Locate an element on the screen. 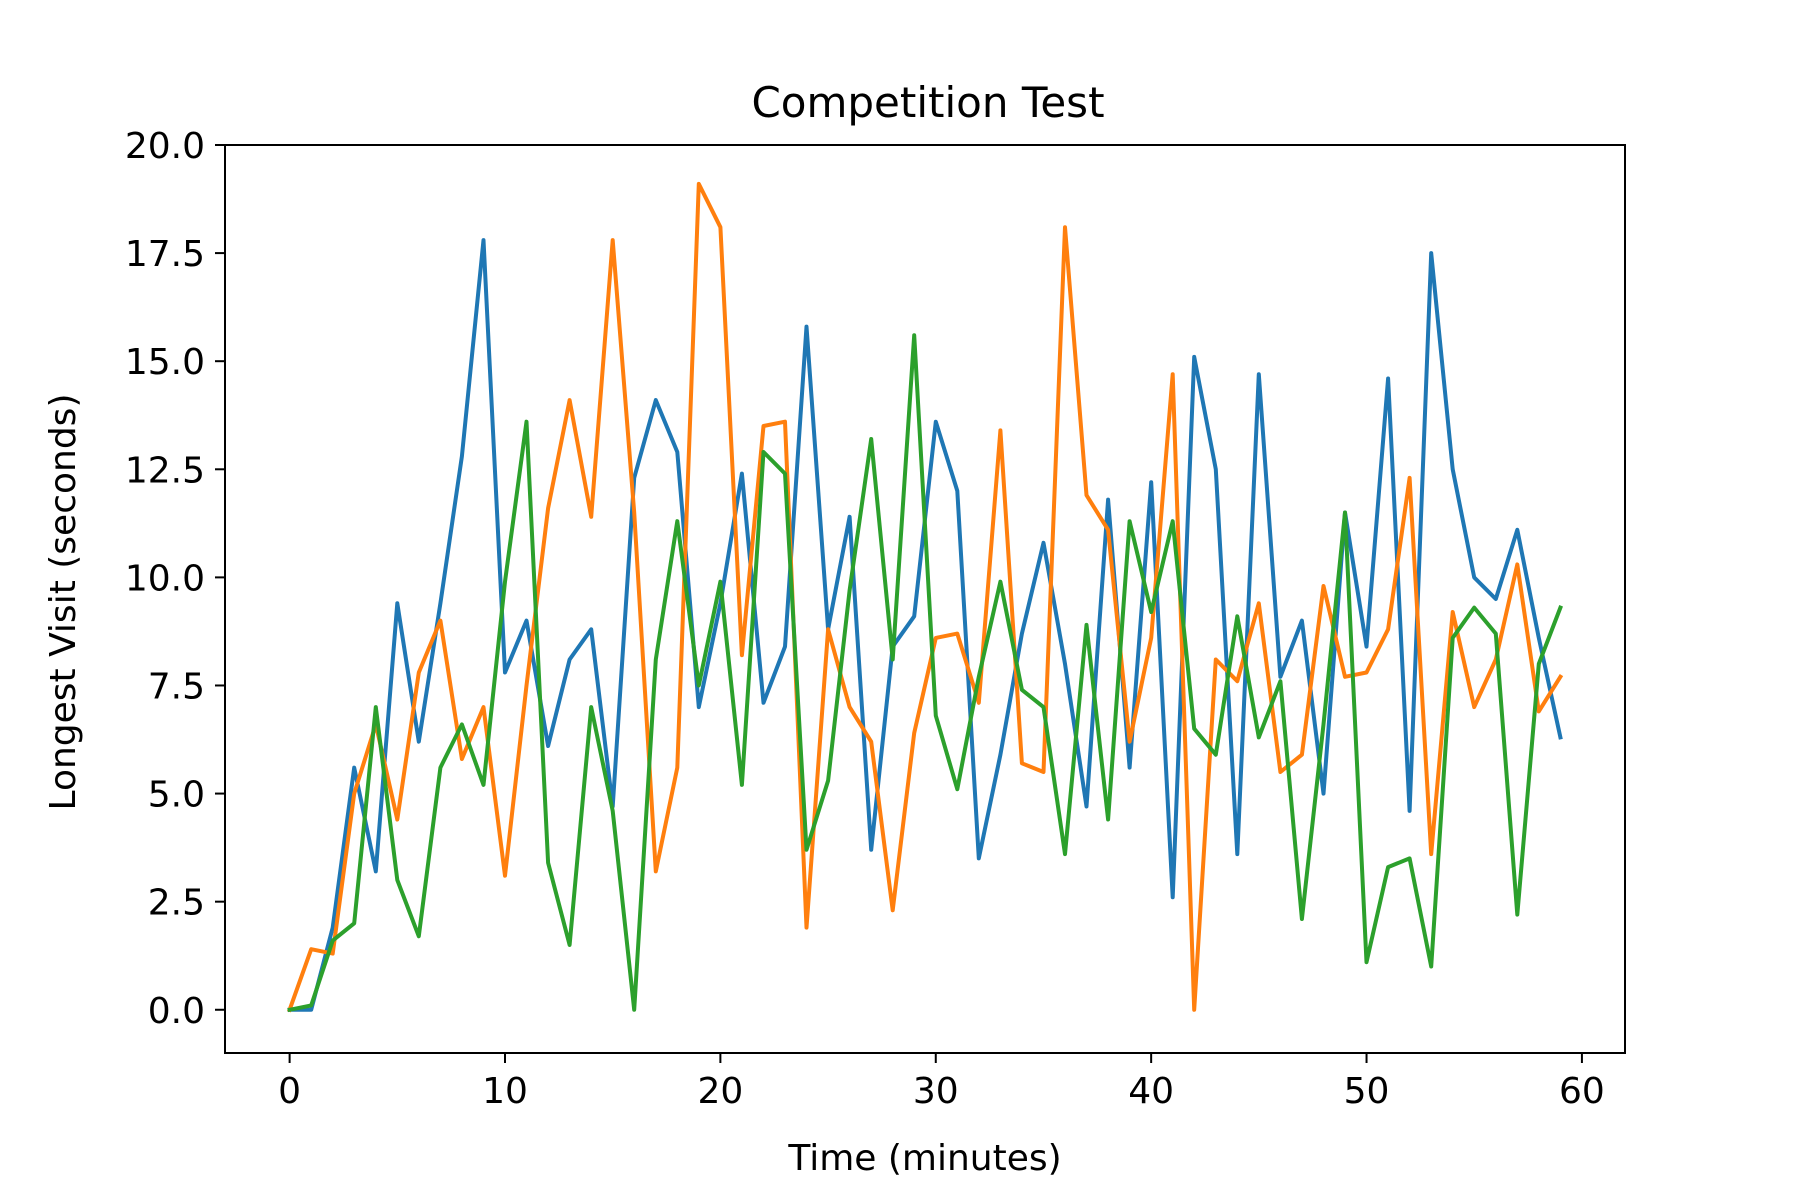 The image size is (1800, 1204). x-tick-label: 60 is located at coordinates (1582, 1091).